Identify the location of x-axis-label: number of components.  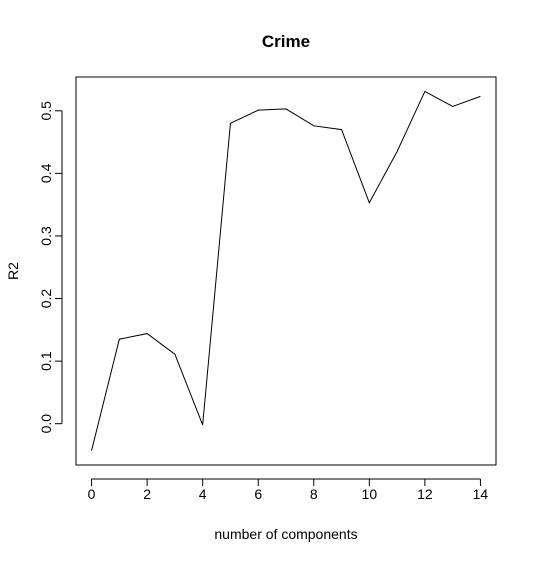
(285, 534).